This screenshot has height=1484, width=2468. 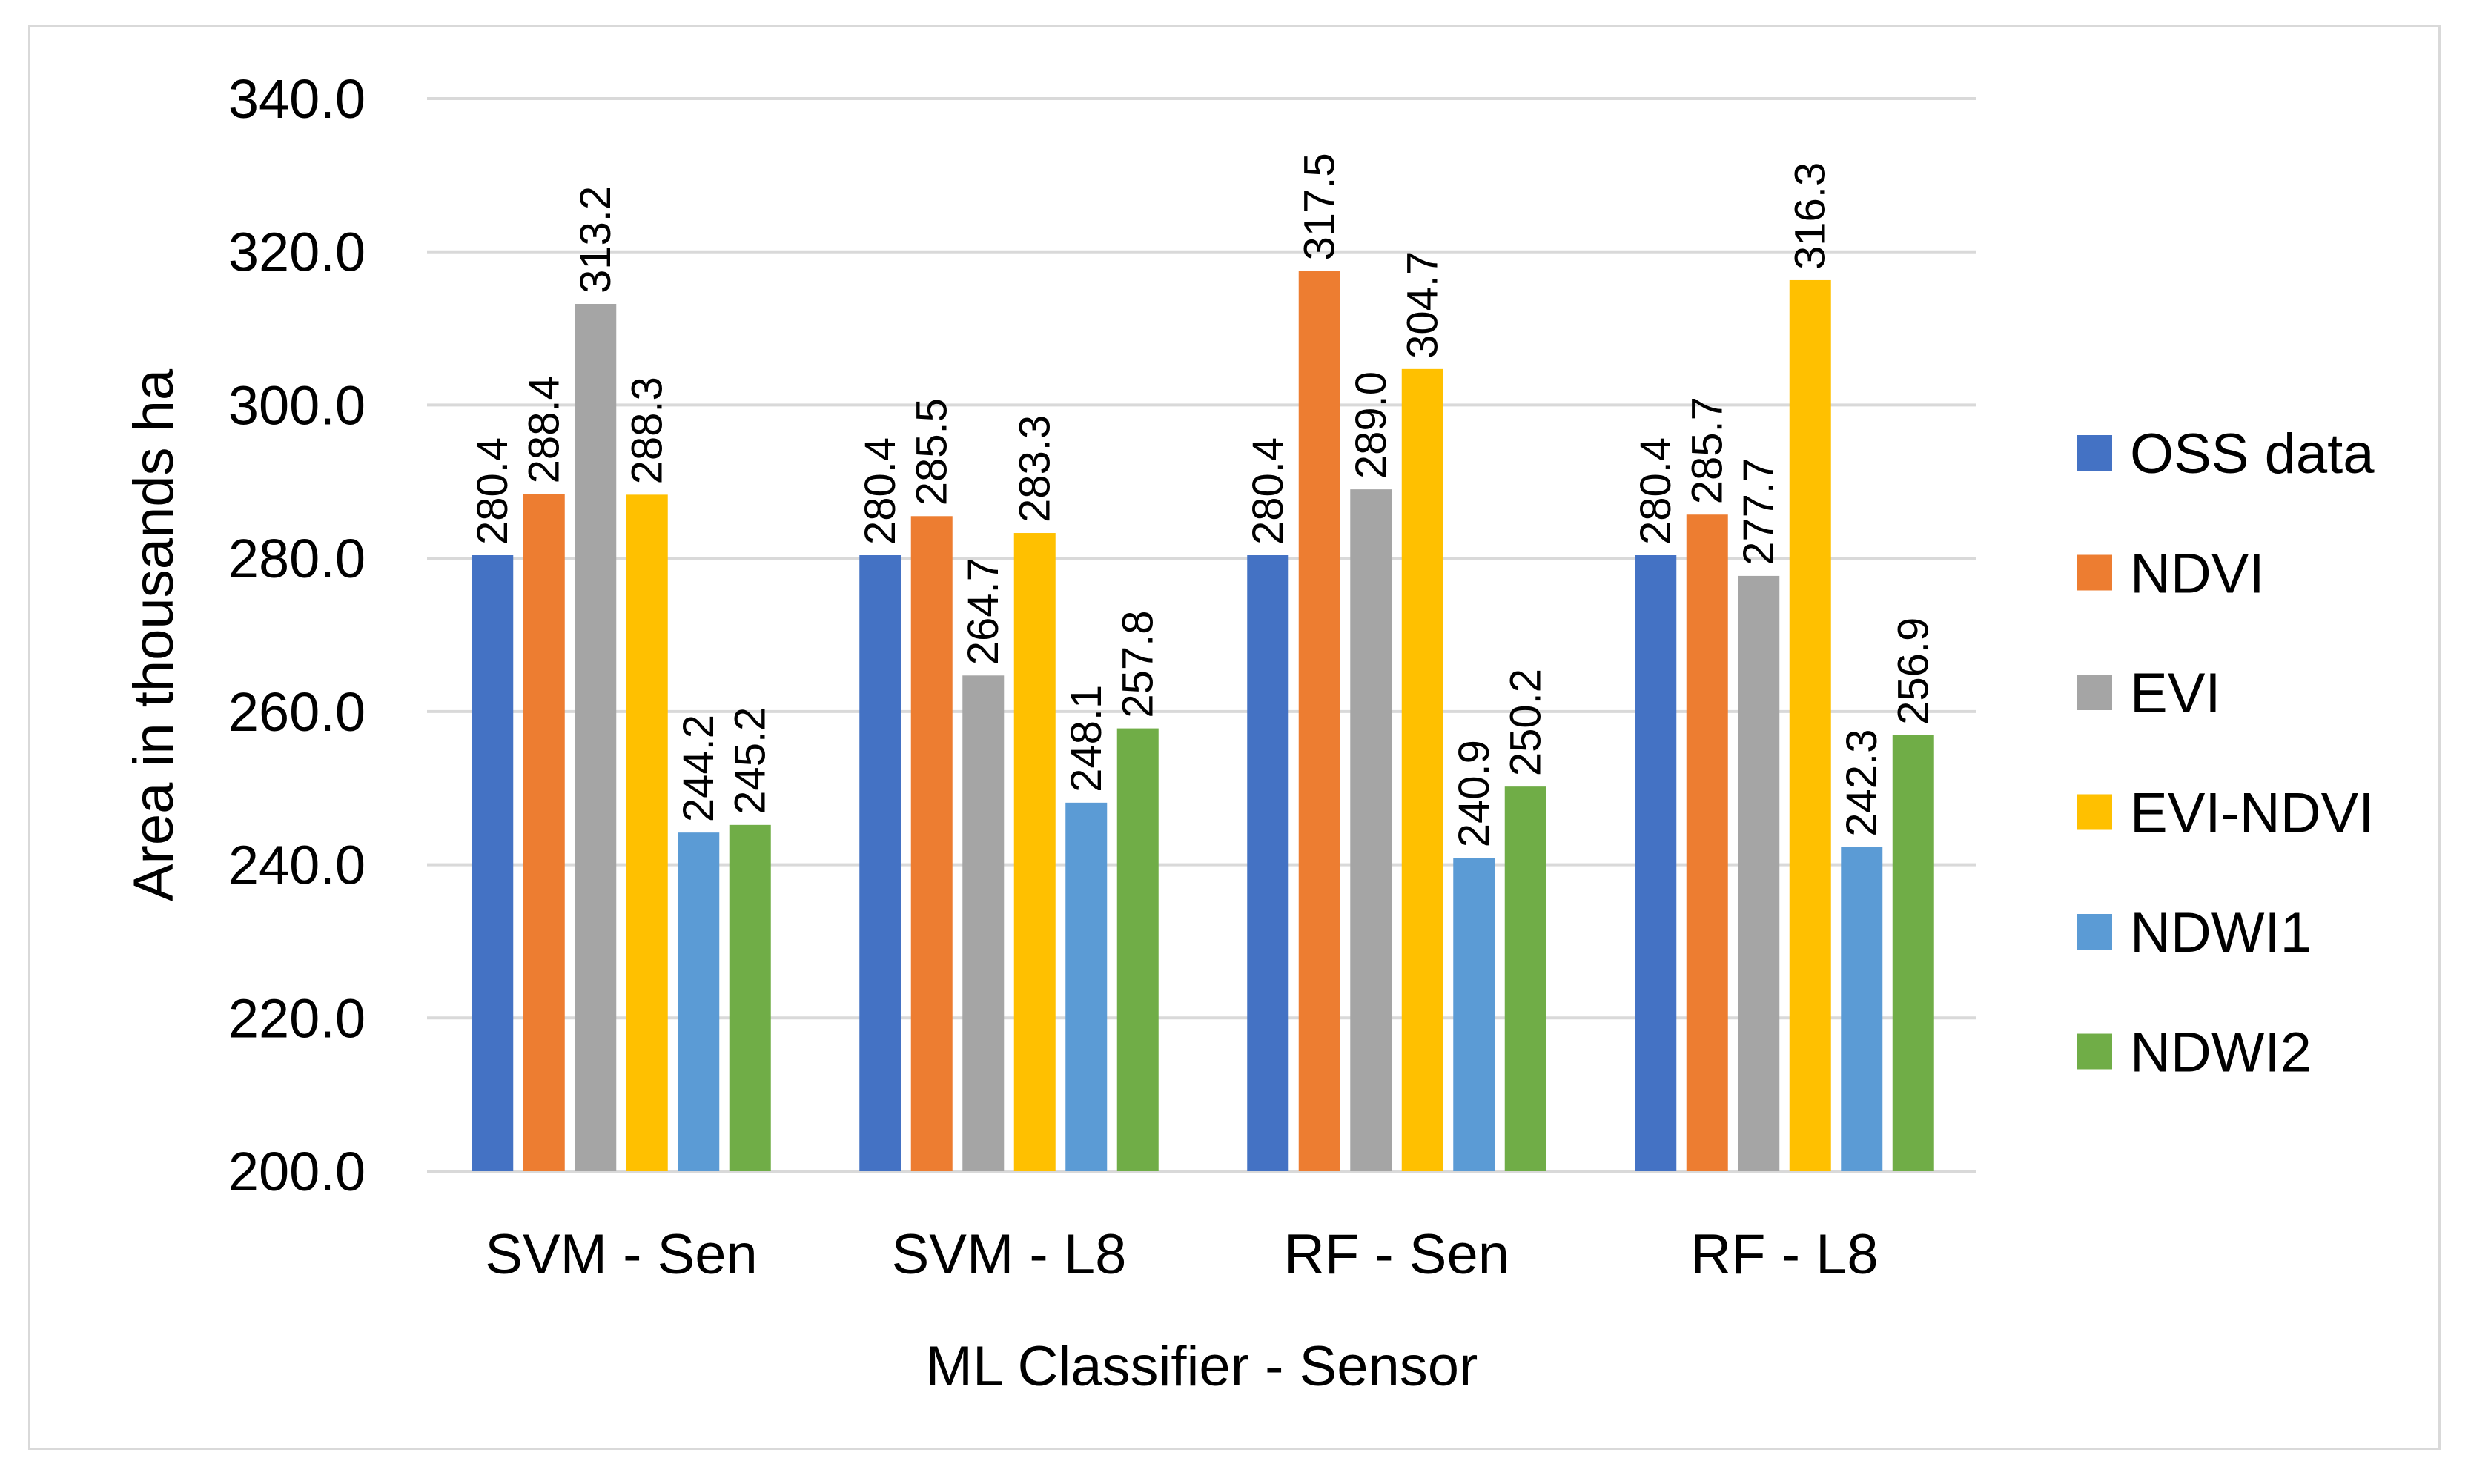 I want to click on data-label: 240.9, so click(x=1474, y=793).